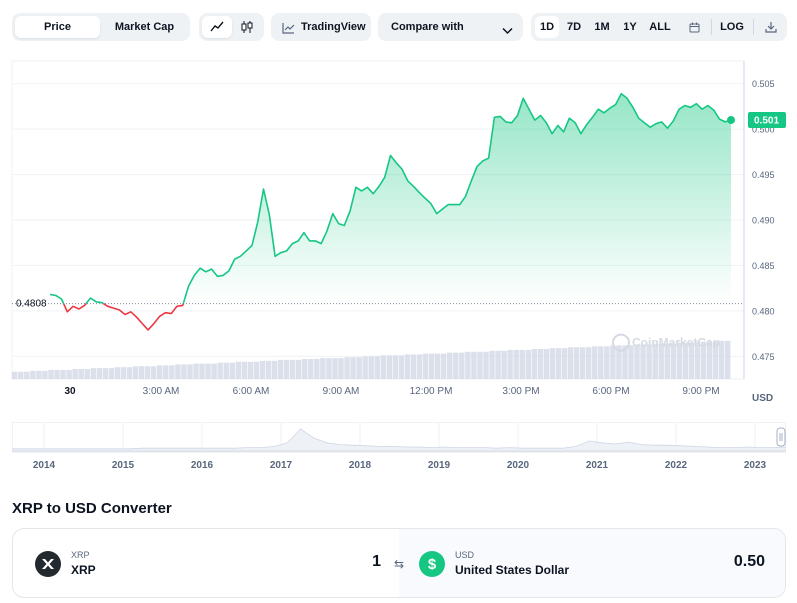 This screenshot has width=797, height=603. What do you see at coordinates (731, 120) in the screenshot?
I see `current-price-dot` at bounding box center [731, 120].